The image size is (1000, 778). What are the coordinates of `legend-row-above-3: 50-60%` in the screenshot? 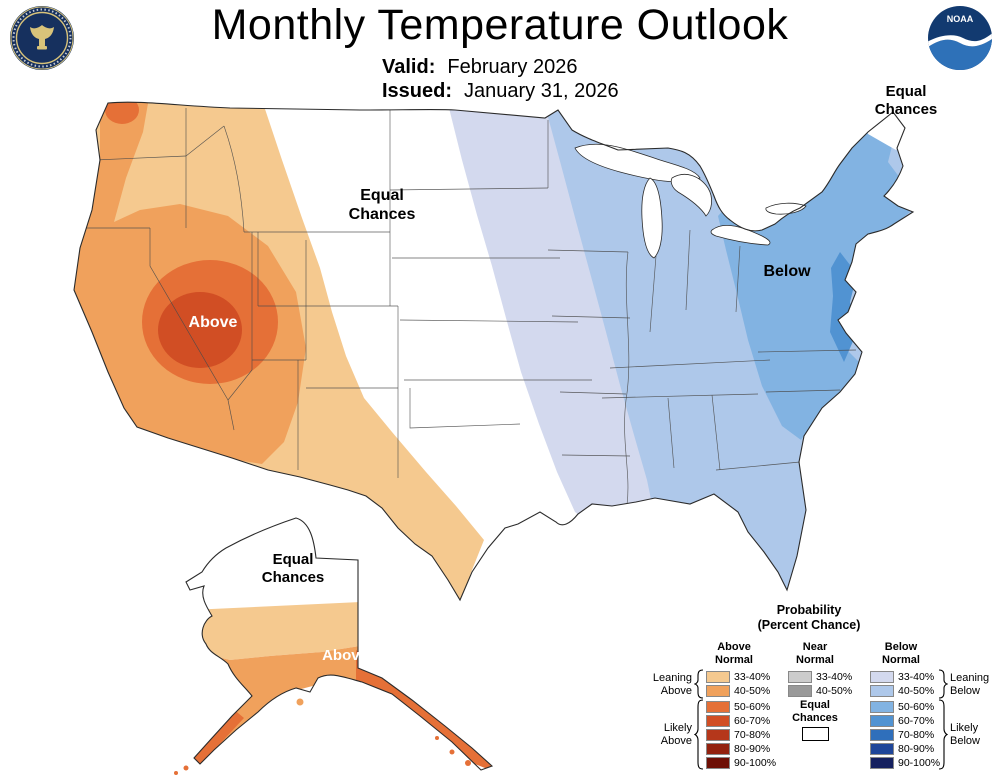 It's located at (738, 706).